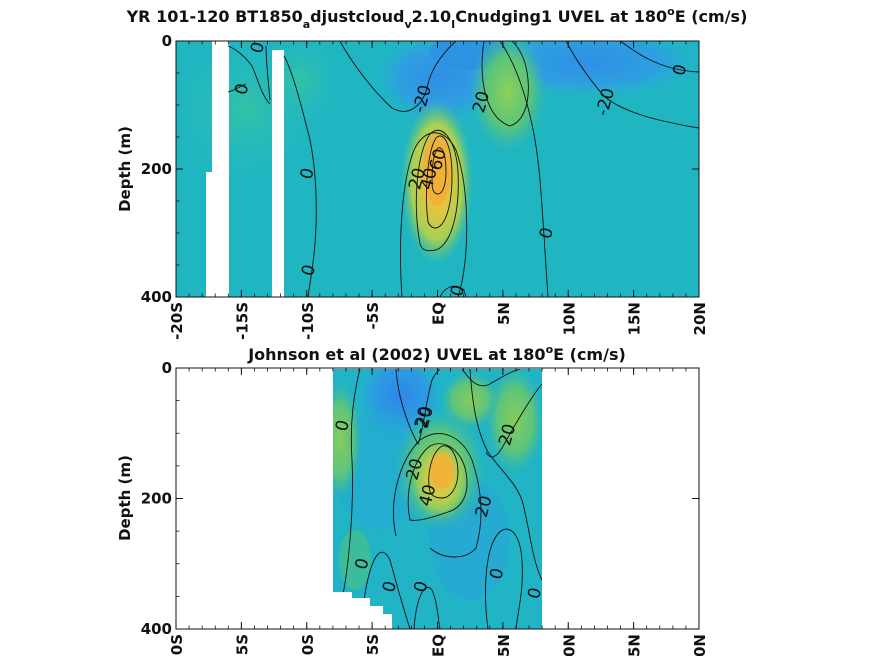 The image size is (875, 656). Describe the element at coordinates (569, 318) in the screenshot. I see `top-x-tick-label: 10N` at that location.